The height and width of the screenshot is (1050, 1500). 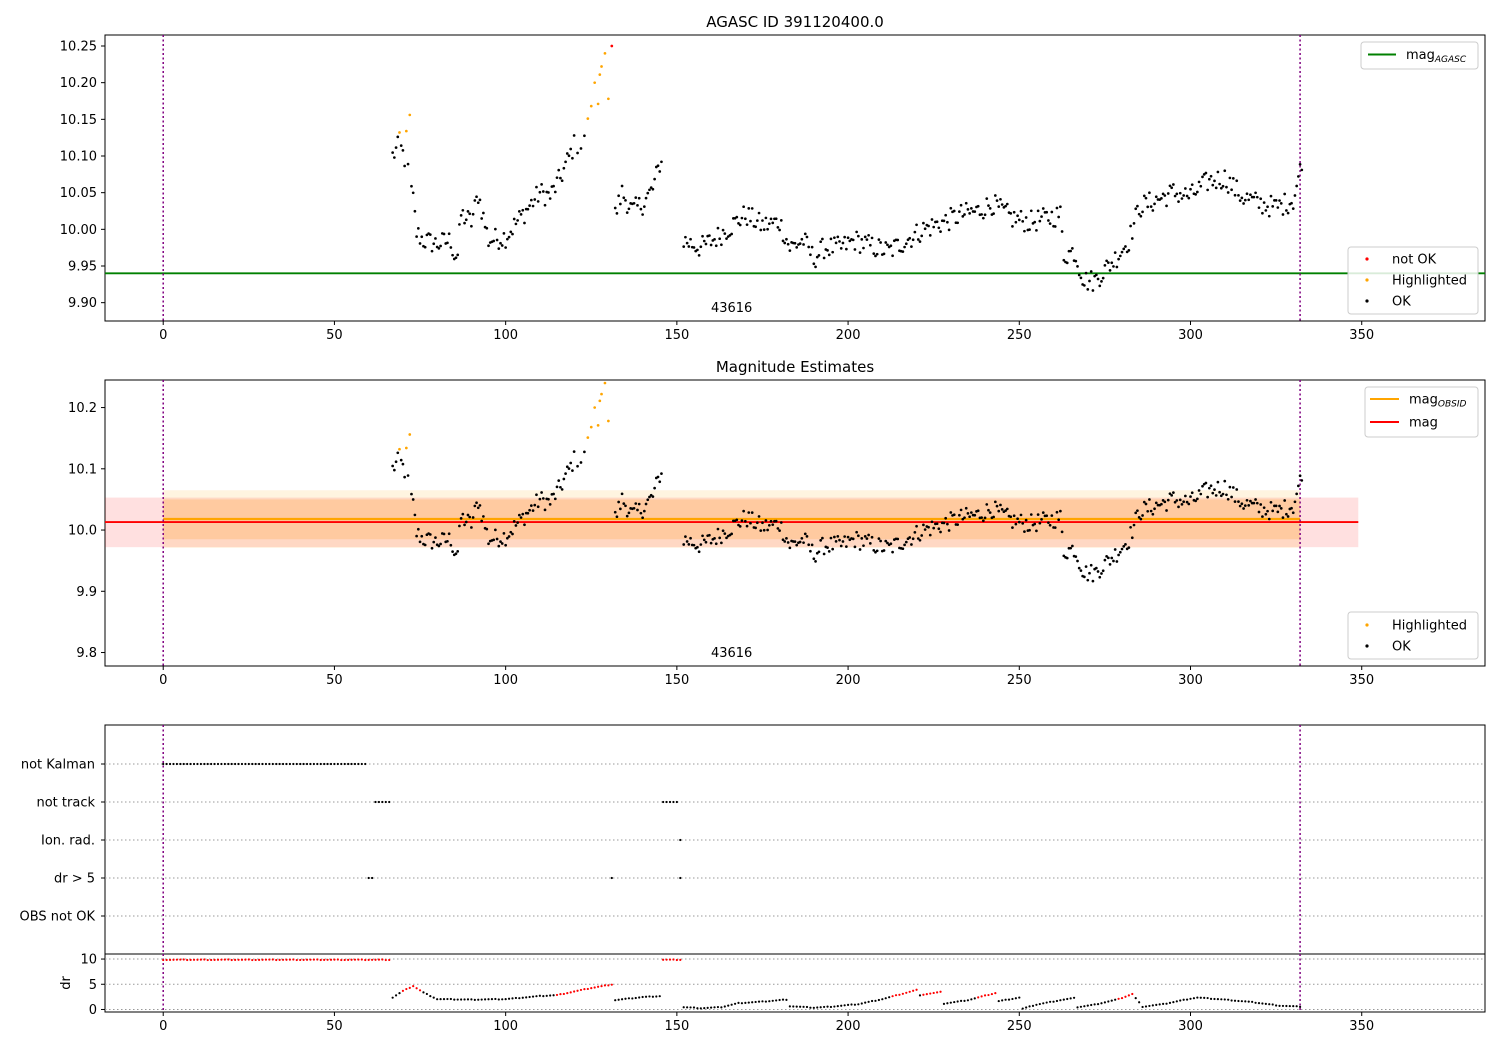 I want to click on highlighted-point, so click(x=601, y=66).